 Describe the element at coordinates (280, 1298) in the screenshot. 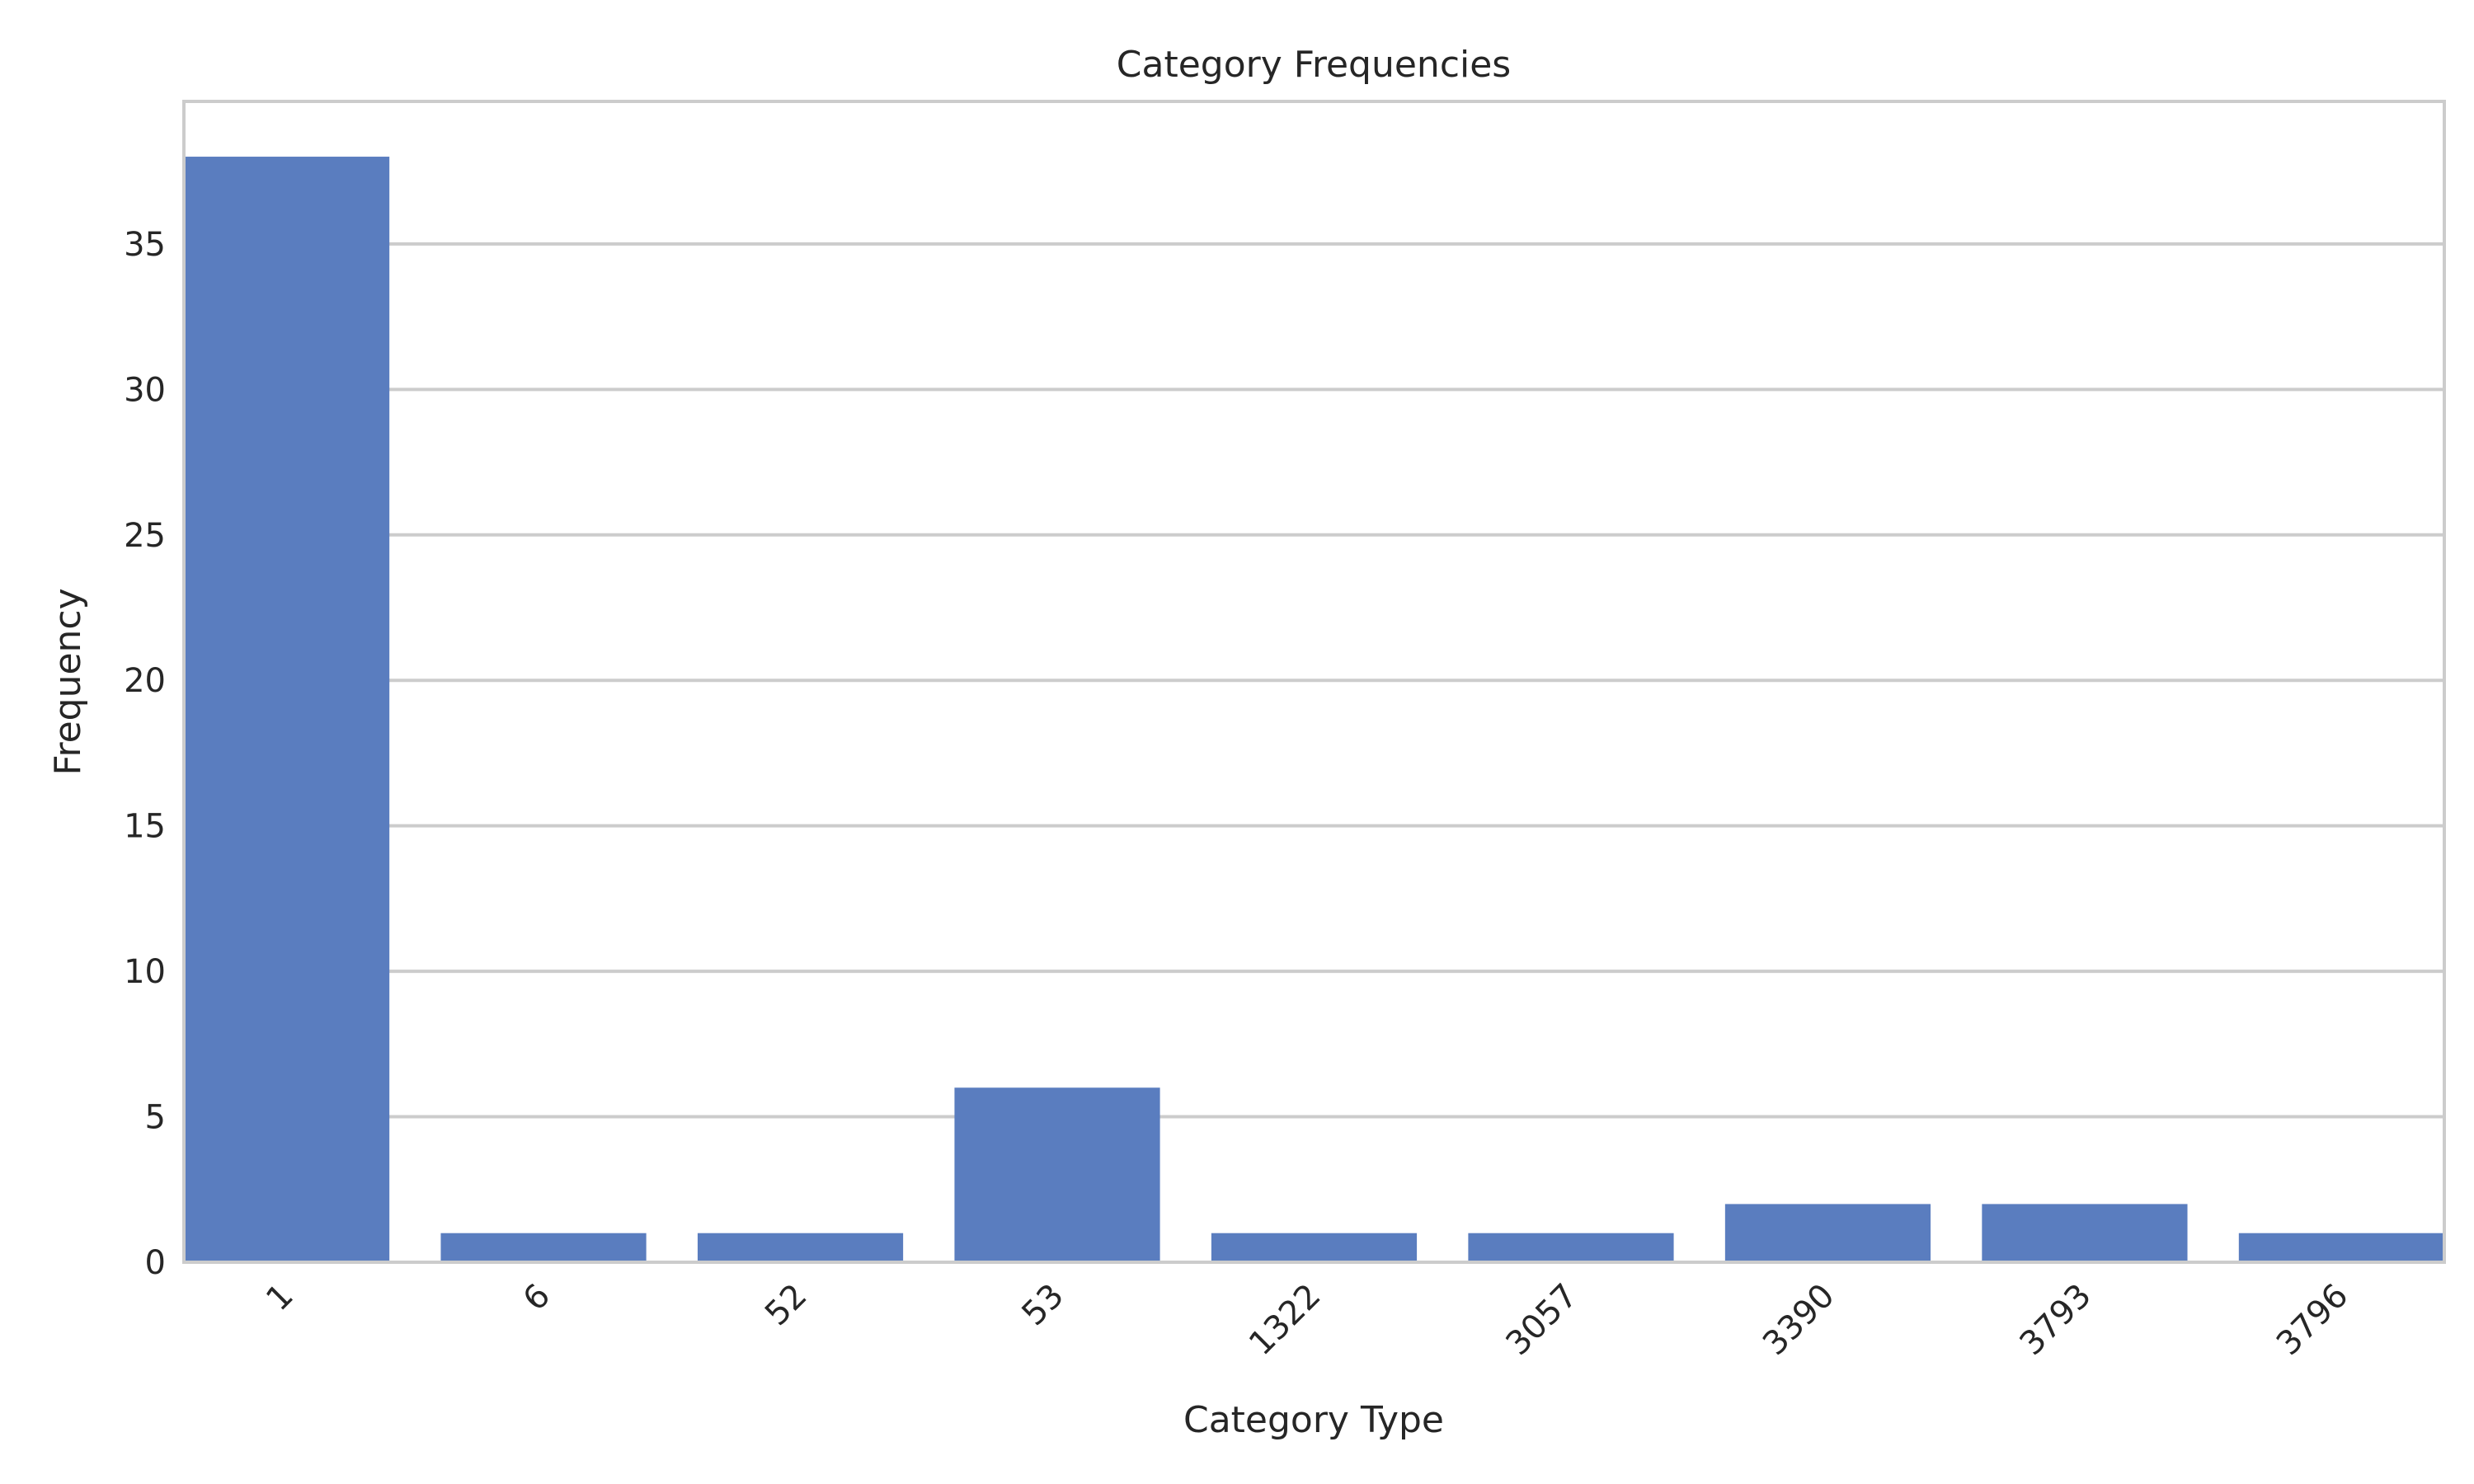

I see `x-tick-label: 1` at that location.